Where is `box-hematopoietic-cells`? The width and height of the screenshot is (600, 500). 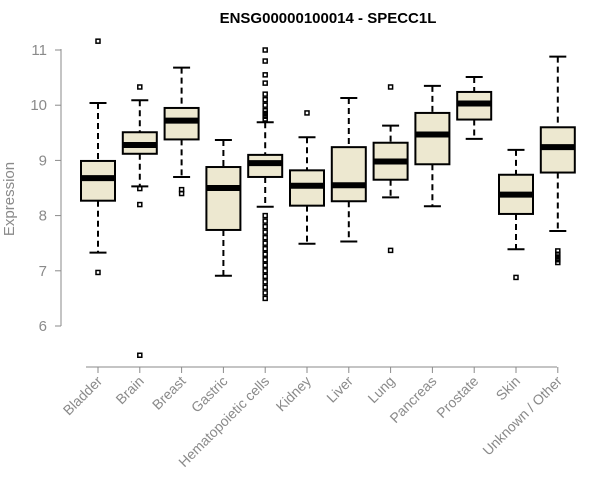 box-hematopoietic-cells is located at coordinates (265, 174).